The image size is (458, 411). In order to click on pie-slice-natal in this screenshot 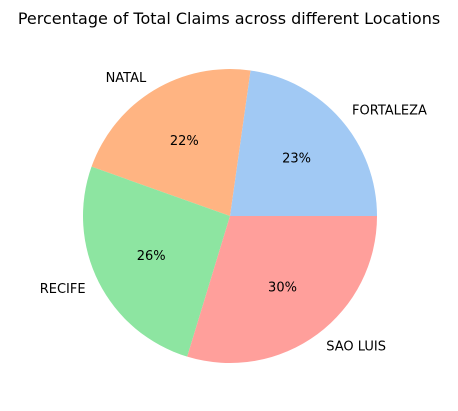, I will do `click(171, 143)`.